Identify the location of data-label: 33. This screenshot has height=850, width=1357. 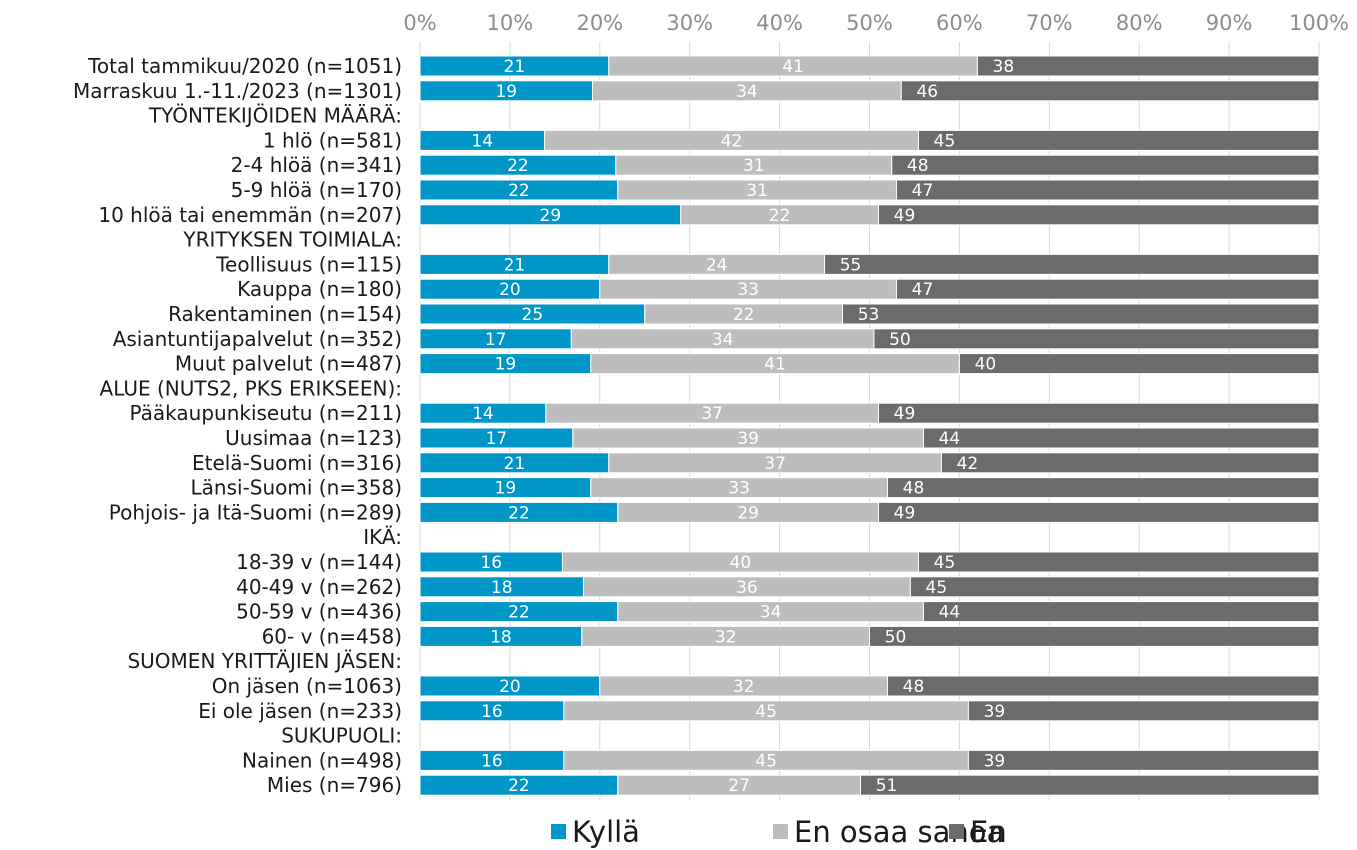
(748, 290).